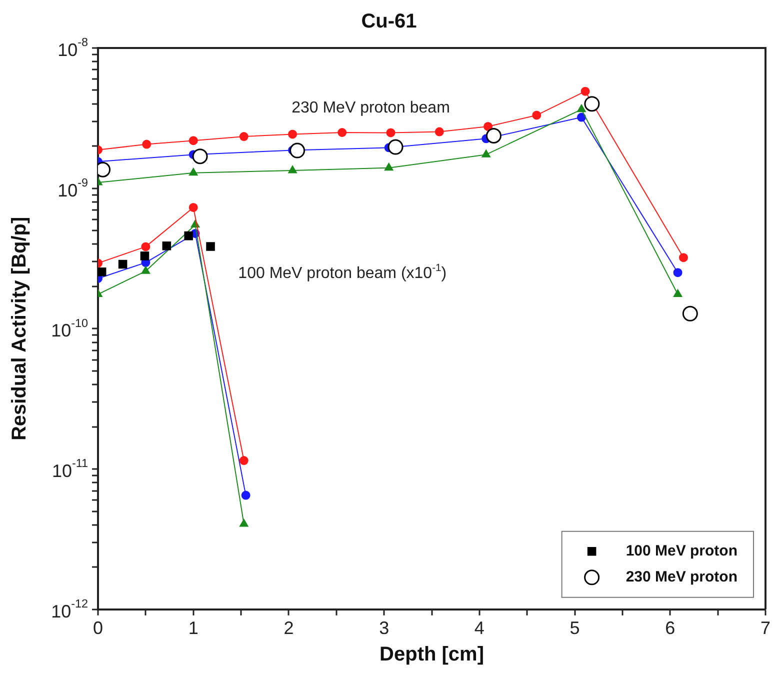  What do you see at coordinates (432, 655) in the screenshot?
I see `x-axis-title: Depth [cm]` at bounding box center [432, 655].